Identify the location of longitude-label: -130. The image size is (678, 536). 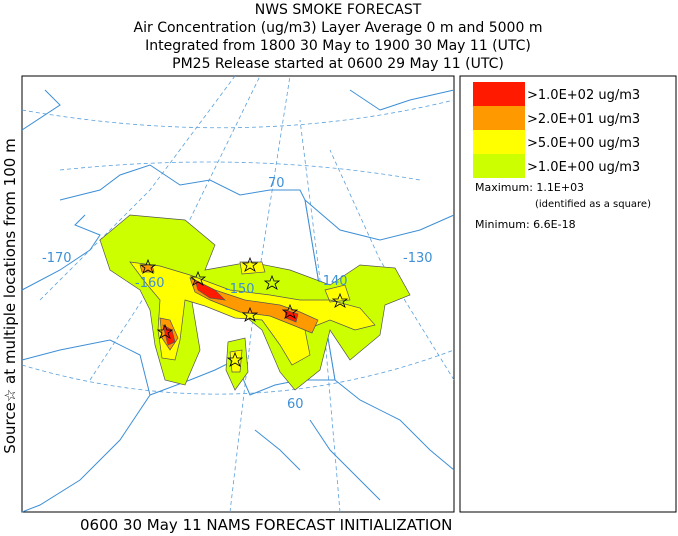
(418, 258).